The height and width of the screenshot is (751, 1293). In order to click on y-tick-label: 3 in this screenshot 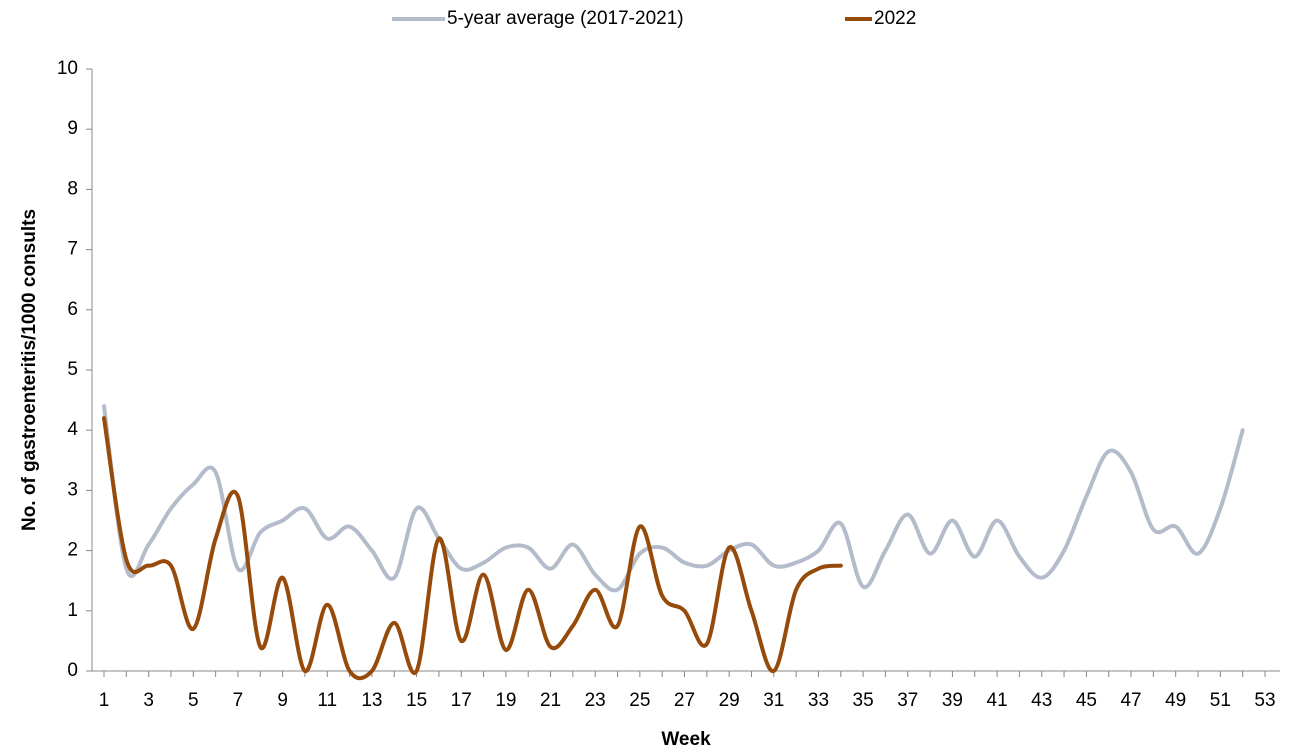, I will do `click(72, 489)`.